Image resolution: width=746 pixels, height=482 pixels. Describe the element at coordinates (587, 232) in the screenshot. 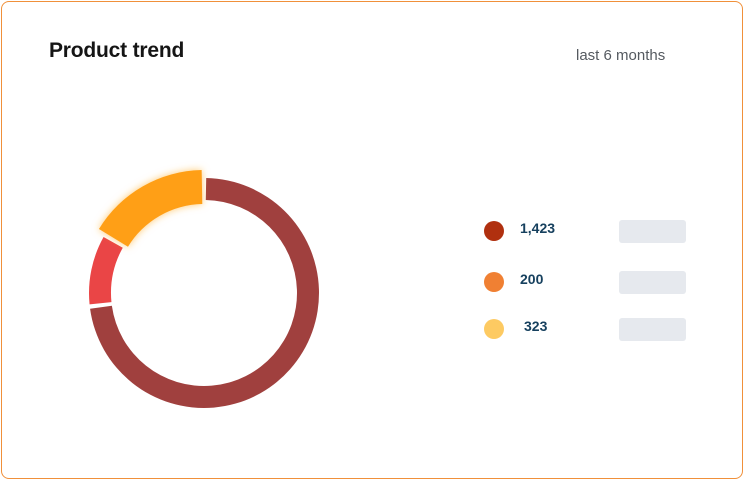

I see `legend-item: 1,423` at that location.